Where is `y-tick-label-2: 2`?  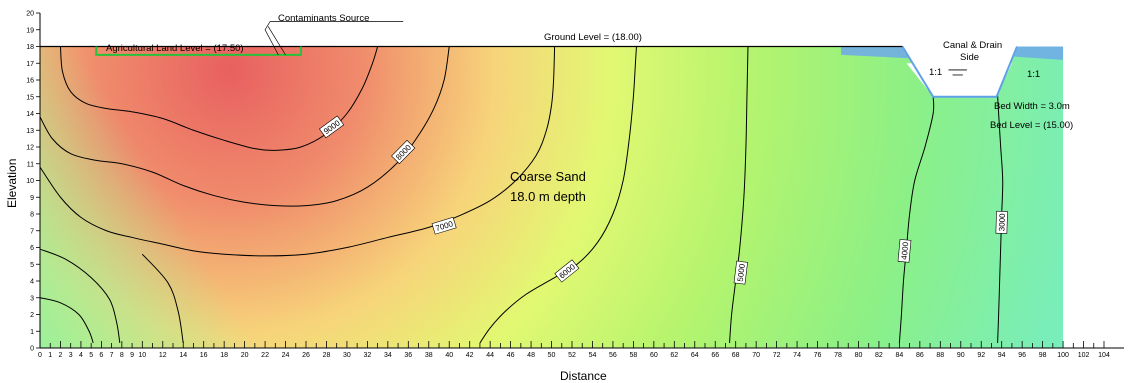 y-tick-label-2: 2 is located at coordinates (32, 315).